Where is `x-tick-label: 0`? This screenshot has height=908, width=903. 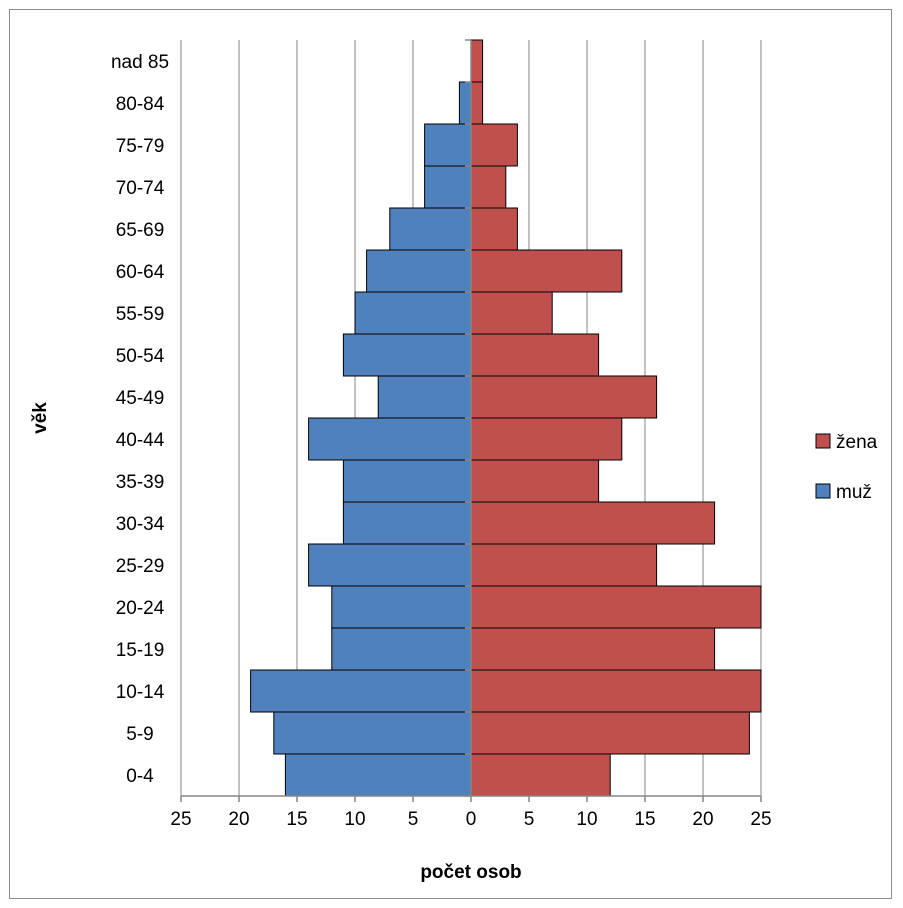
x-tick-label: 0 is located at coordinates (471, 819).